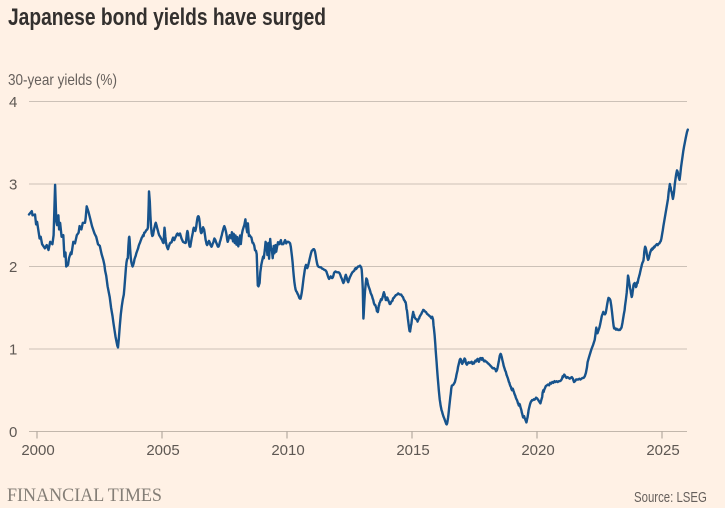 The image size is (725, 508). What do you see at coordinates (37, 450) in the screenshot?
I see `svg-text: 2000` at bounding box center [37, 450].